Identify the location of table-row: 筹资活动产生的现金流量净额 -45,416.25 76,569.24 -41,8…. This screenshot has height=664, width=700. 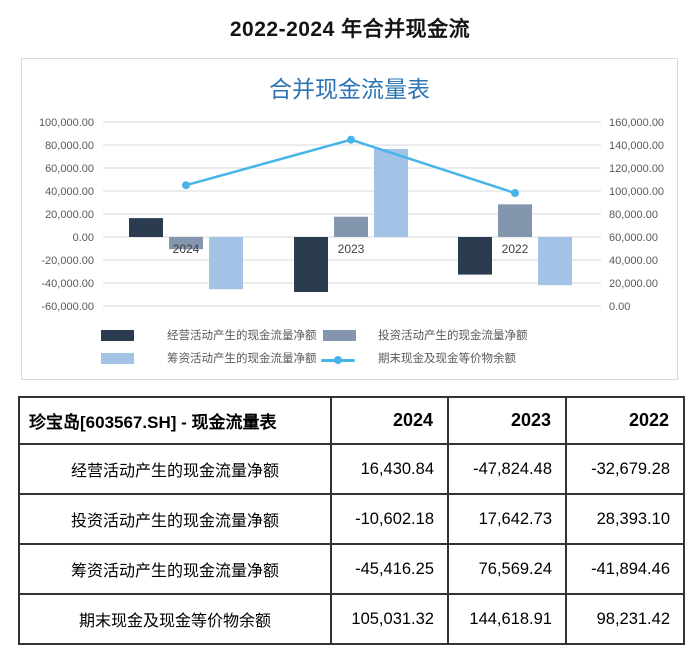
(351, 569).